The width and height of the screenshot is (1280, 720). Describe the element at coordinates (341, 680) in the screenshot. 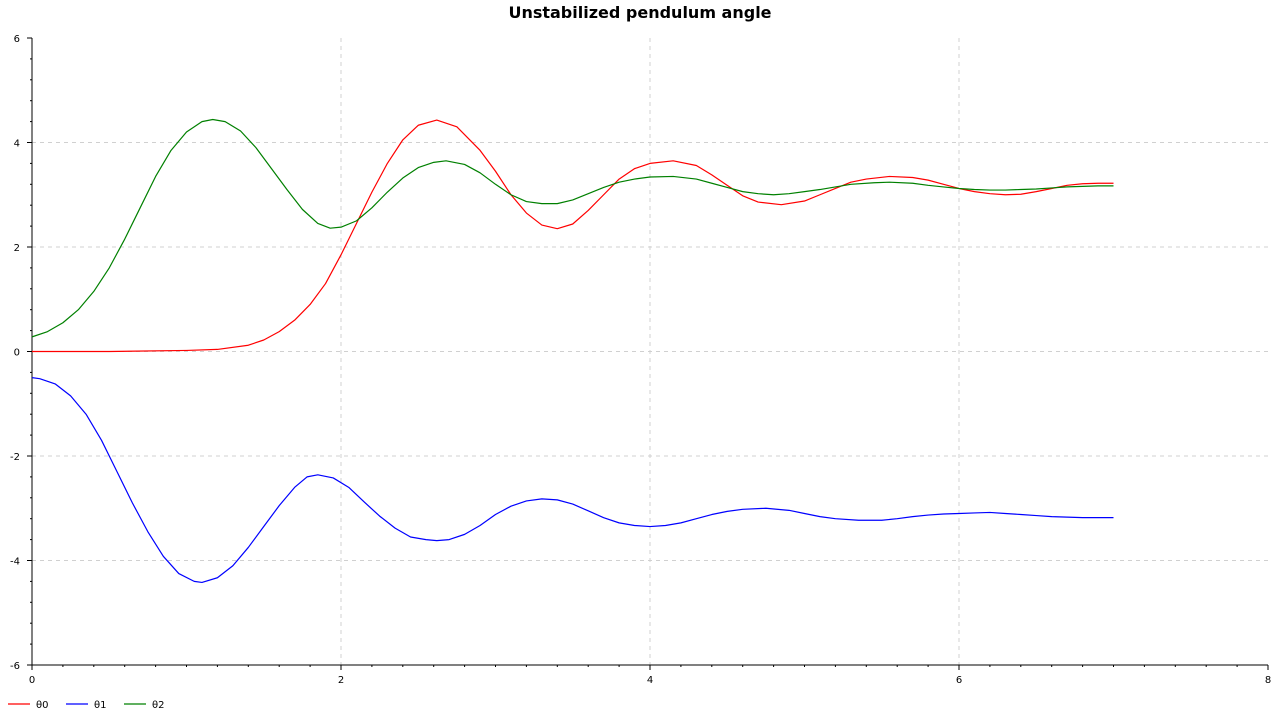

I see `x-tick-label: 2` at that location.